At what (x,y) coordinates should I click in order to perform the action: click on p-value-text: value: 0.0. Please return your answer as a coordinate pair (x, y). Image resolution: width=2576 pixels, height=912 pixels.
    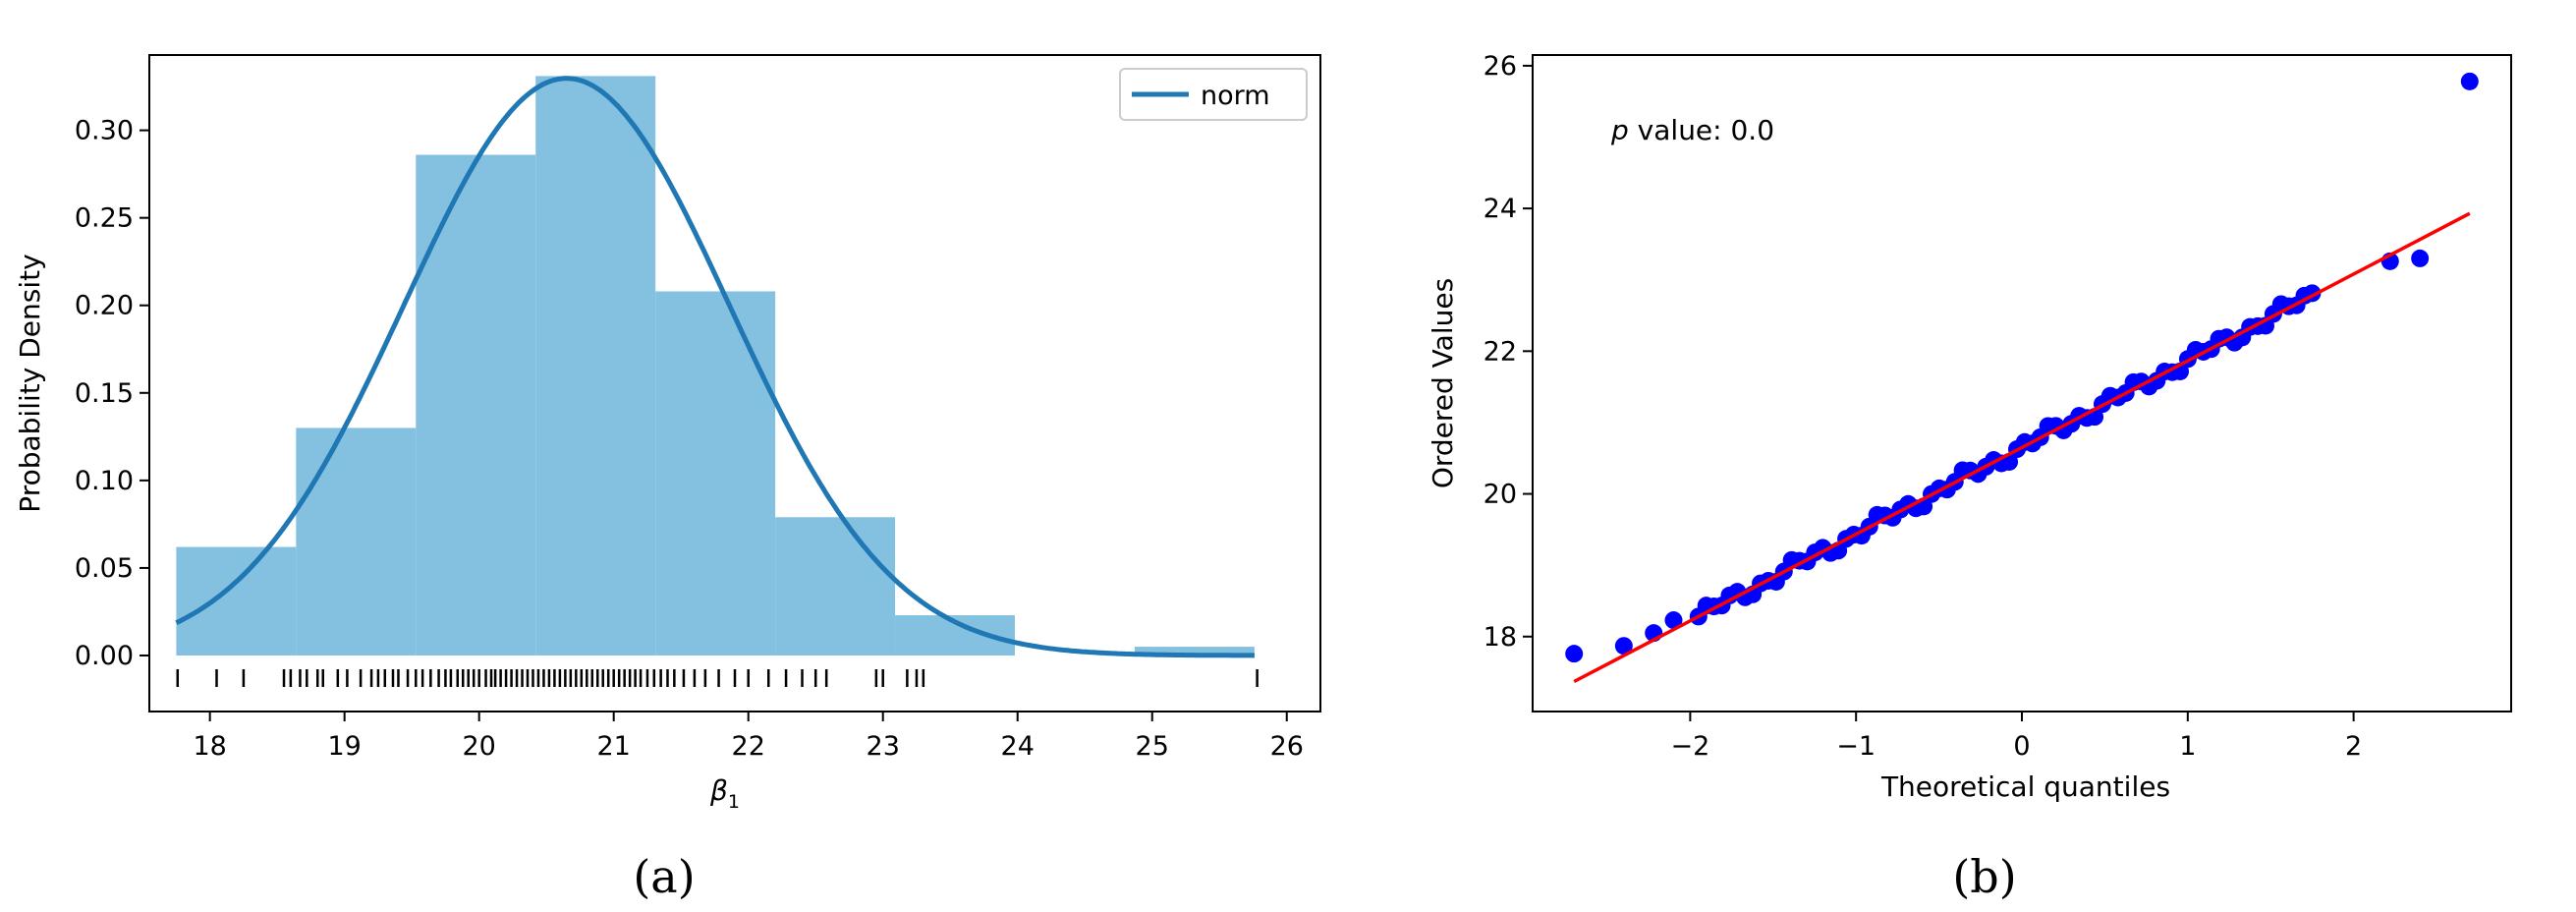
    Looking at the image, I should click on (1701, 130).